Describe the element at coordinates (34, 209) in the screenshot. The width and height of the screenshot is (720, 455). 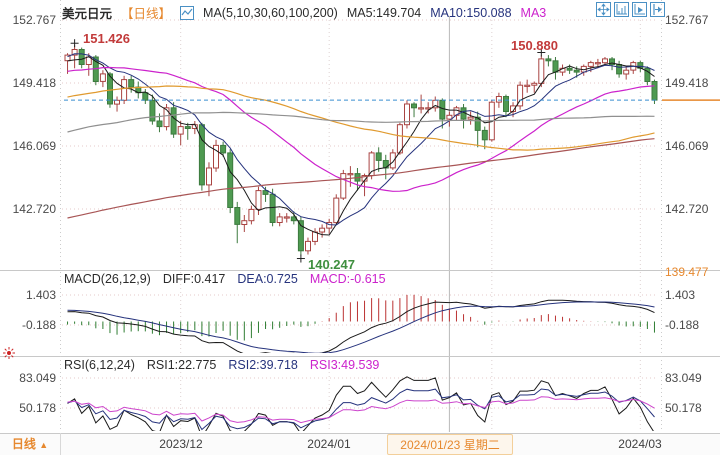
I see `y-label-left-3: 142.720` at that location.